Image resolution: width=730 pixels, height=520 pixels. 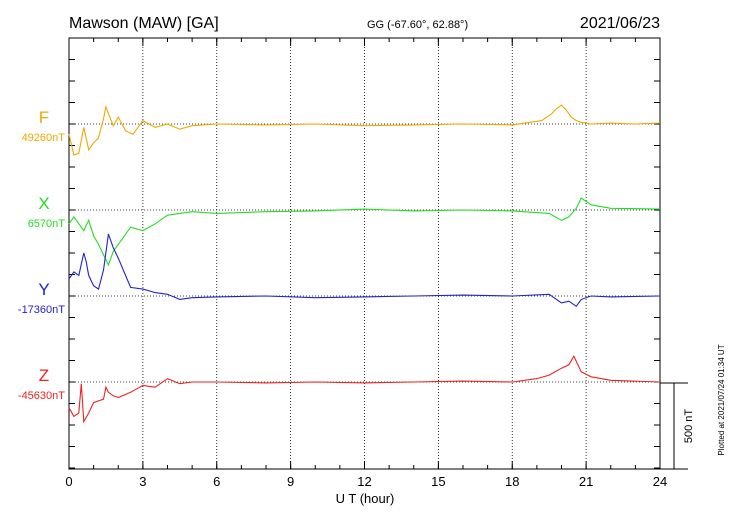 What do you see at coordinates (43, 289) in the screenshot?
I see `series-name-y: Y` at bounding box center [43, 289].